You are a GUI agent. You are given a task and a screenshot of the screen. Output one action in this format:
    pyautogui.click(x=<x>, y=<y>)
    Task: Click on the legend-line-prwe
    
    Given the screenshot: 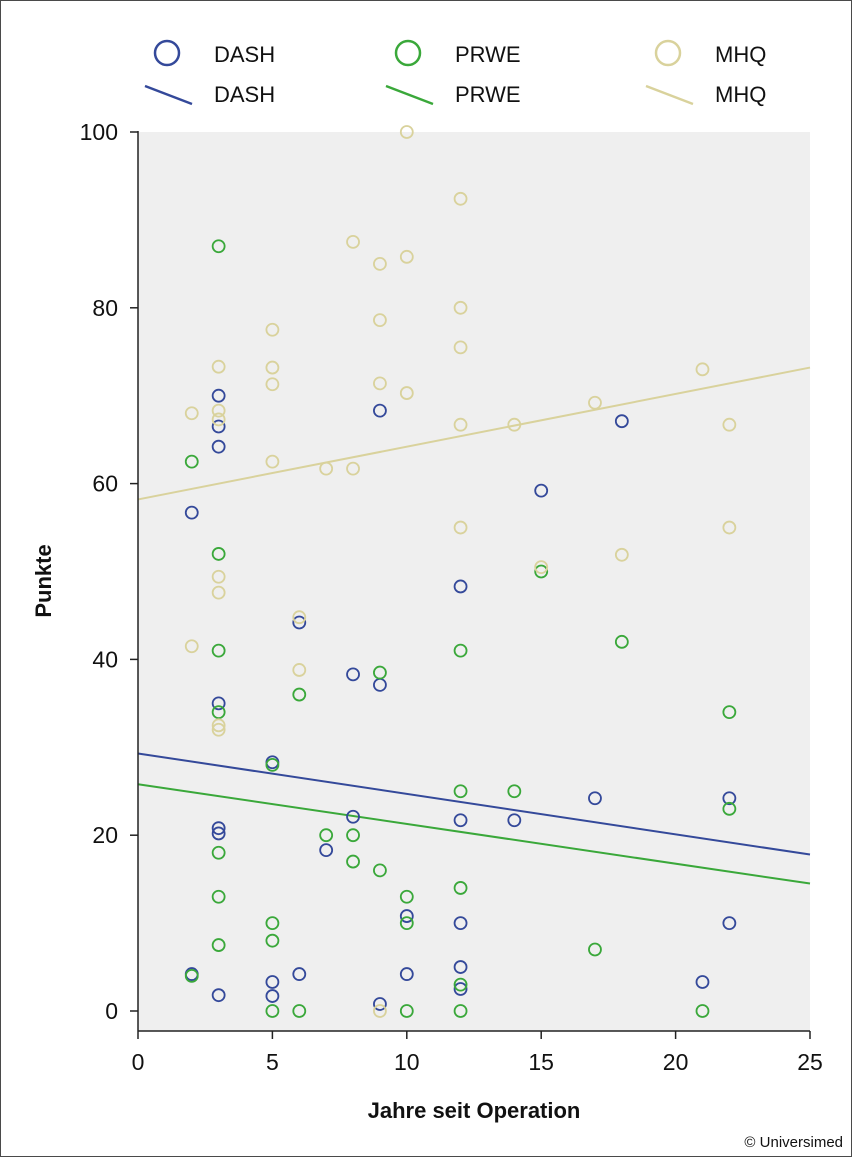 What is the action you would take?
    pyautogui.click(x=409, y=95)
    